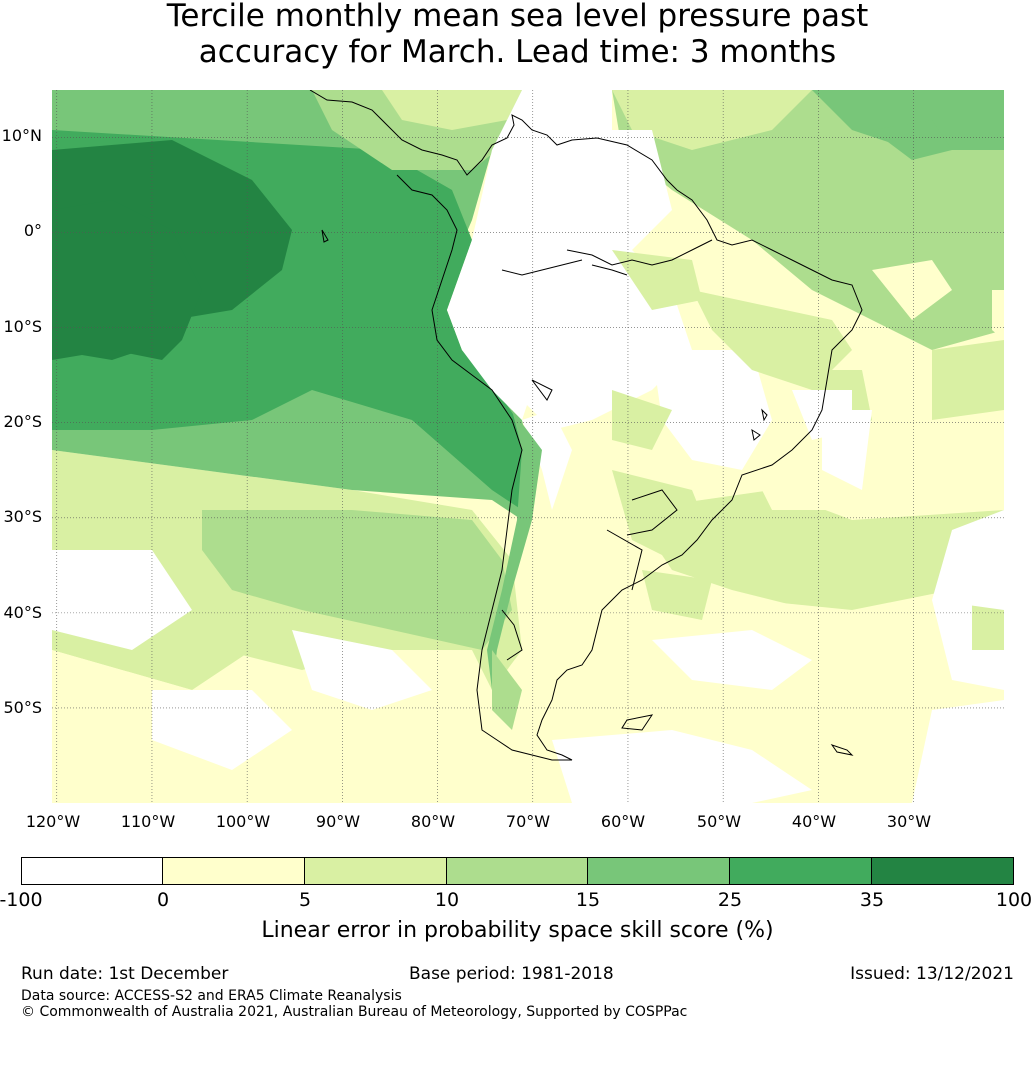  What do you see at coordinates (22, 421) in the screenshot?
I see `lat-label-20s: 20°S` at bounding box center [22, 421].